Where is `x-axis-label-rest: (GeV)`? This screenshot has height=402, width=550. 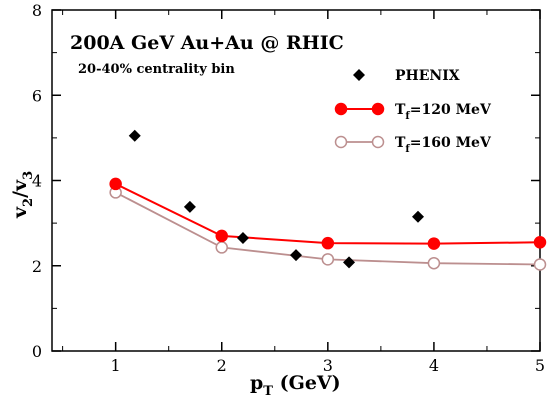
x-axis-label-rest: (GeV) is located at coordinates (307, 383).